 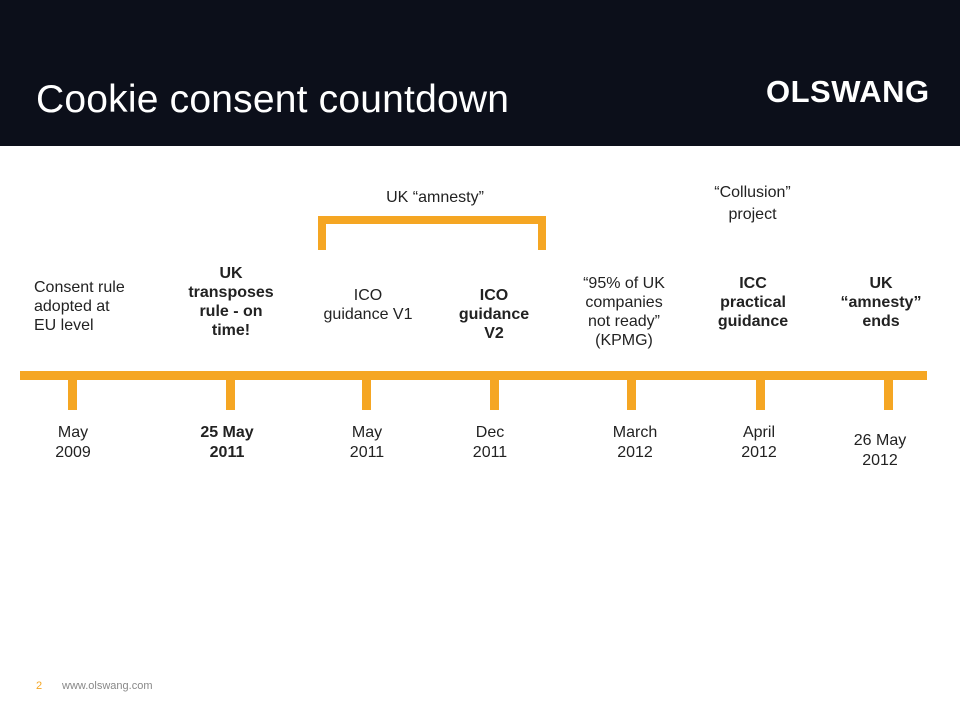 What do you see at coordinates (759, 442) in the screenshot?
I see `event-date-5: April 2012` at bounding box center [759, 442].